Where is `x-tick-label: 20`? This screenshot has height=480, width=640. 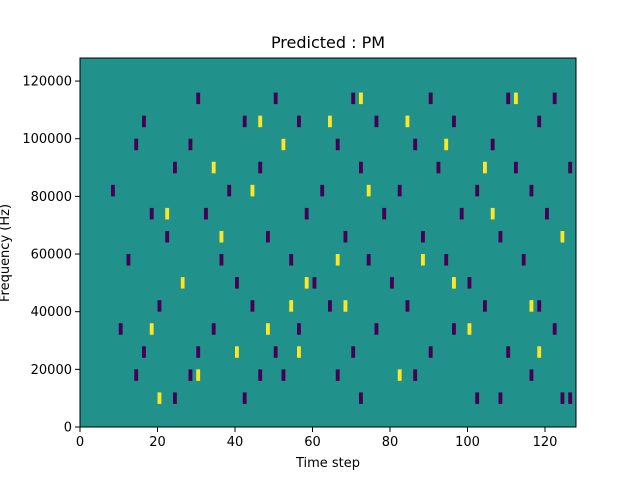
x-tick-label: 20 is located at coordinates (157, 442).